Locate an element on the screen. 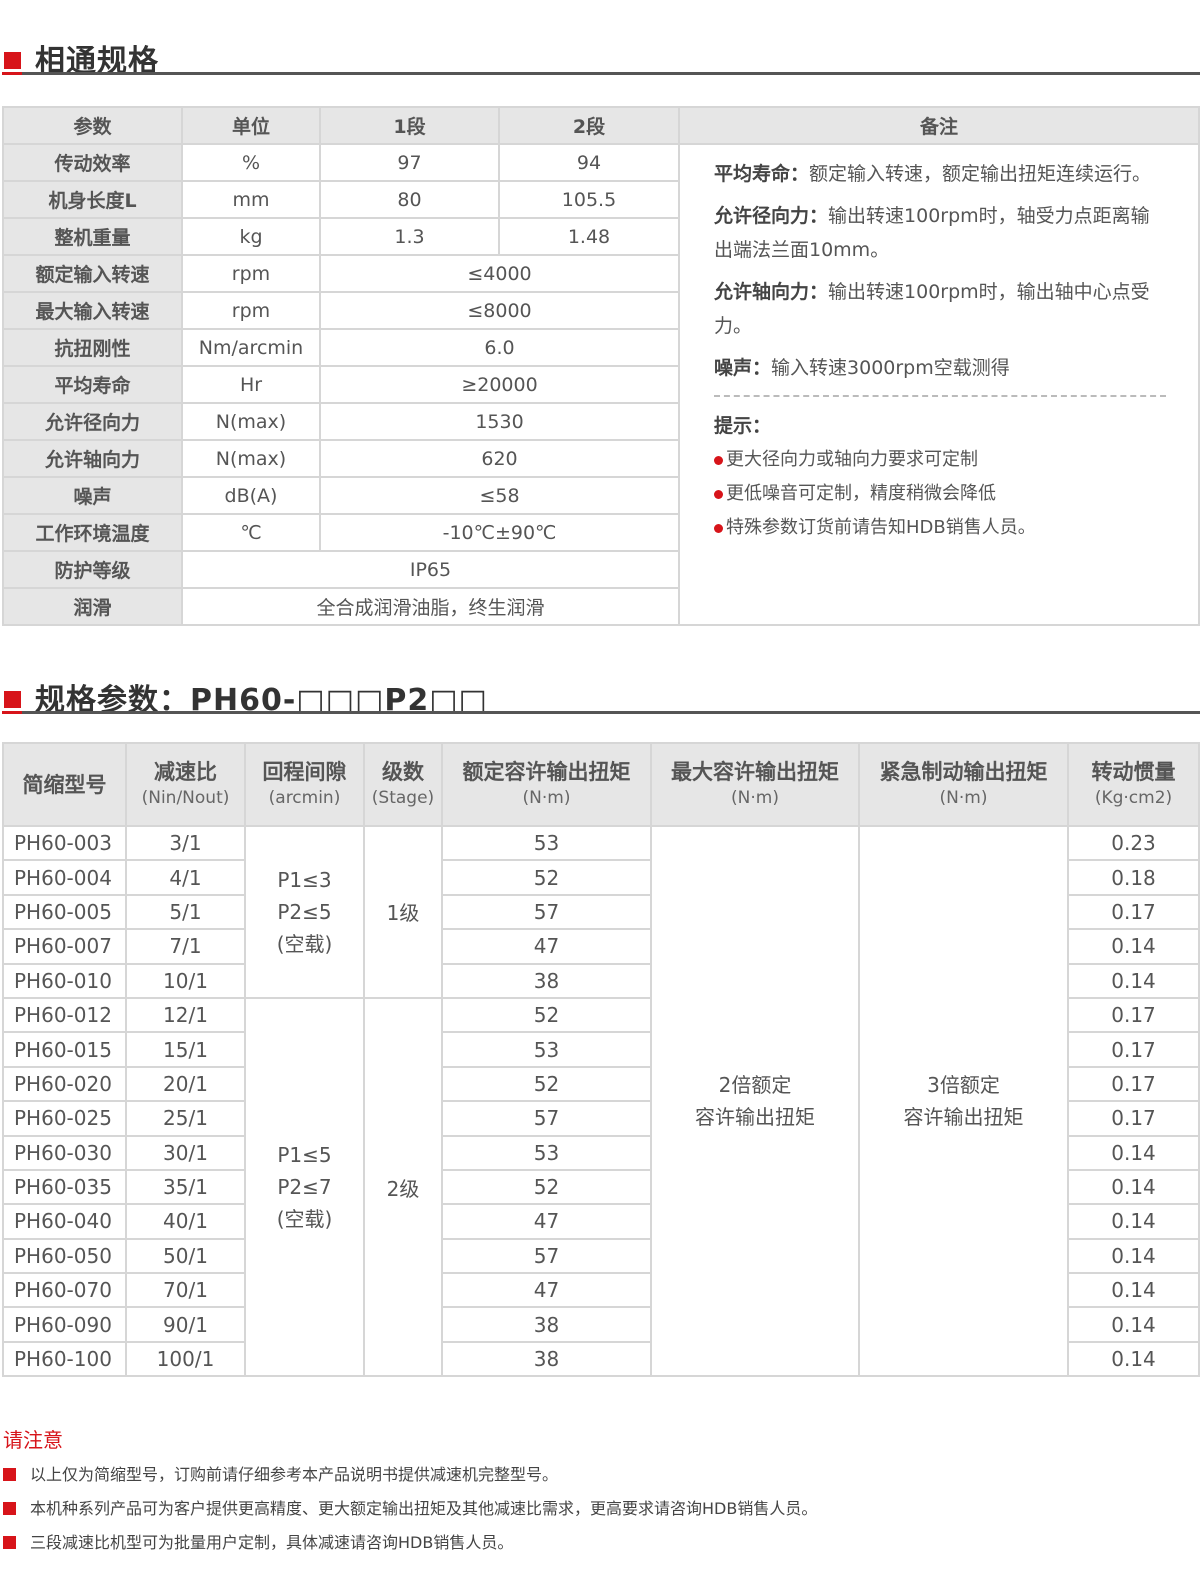  model-cell: PH60-035 is located at coordinates (64, 1187).